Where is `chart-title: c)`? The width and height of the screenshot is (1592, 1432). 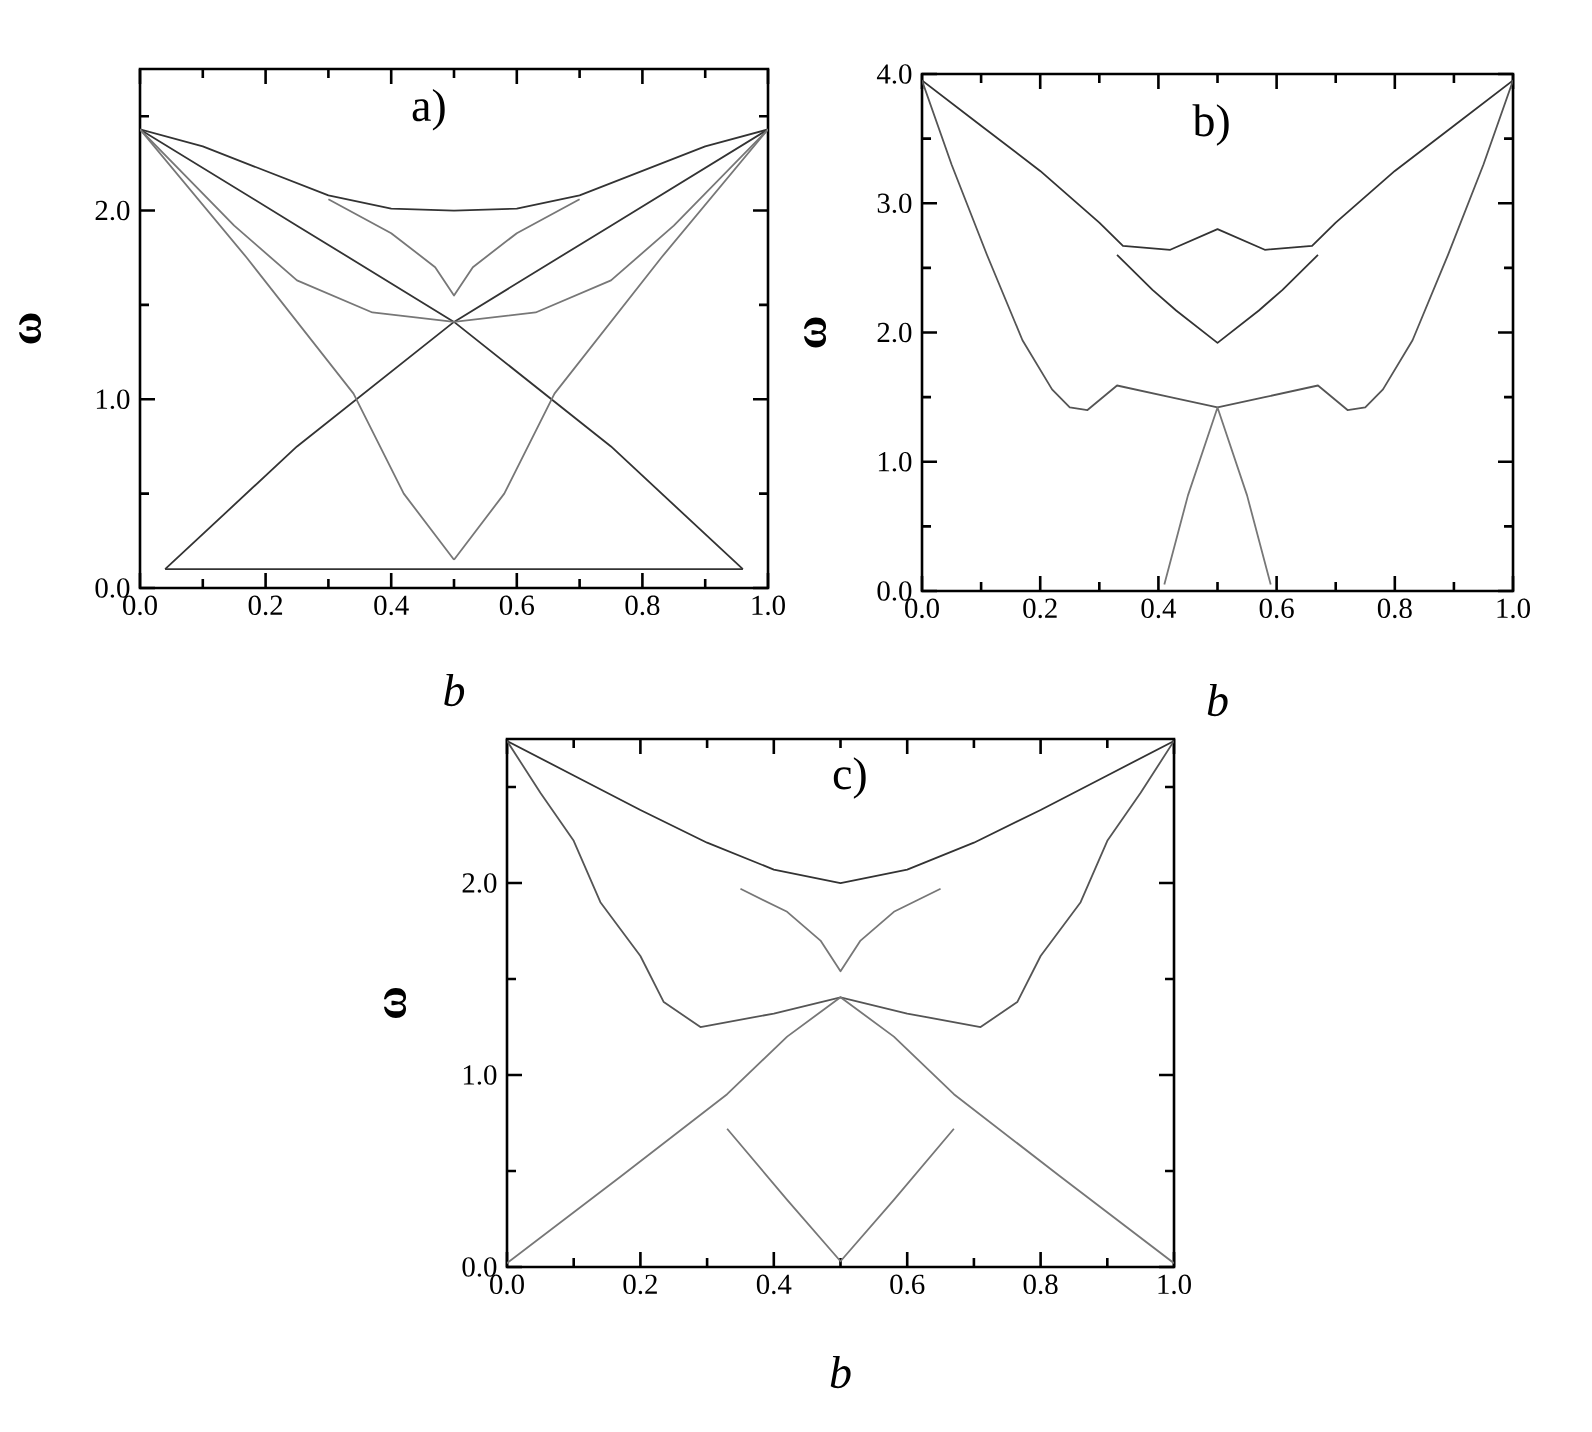
chart-title: c) is located at coordinates (849, 778).